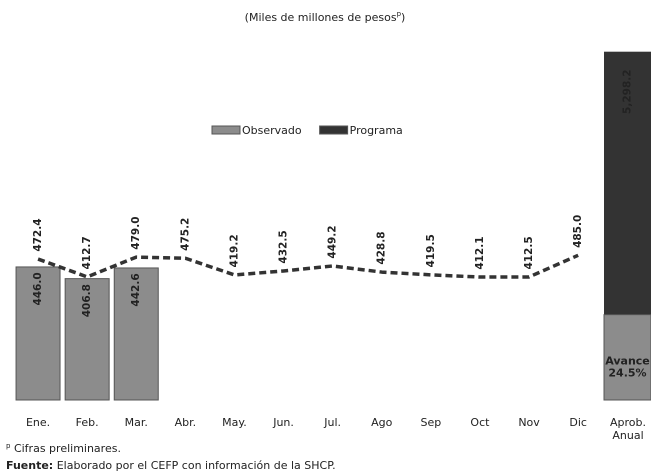 Image resolution: width=651 pixels, height=474 pixels. Describe the element at coordinates (136, 232) in the screenshot. I see `line-value-label: 479.0` at that location.